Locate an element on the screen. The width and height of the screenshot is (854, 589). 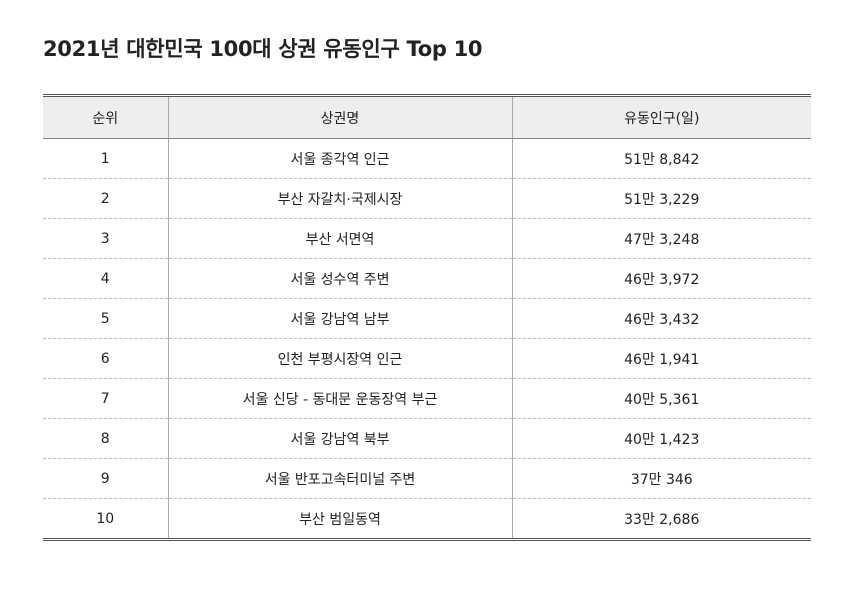
district-cell: 서울 반포고속터미널 주변 is located at coordinates (339, 478).